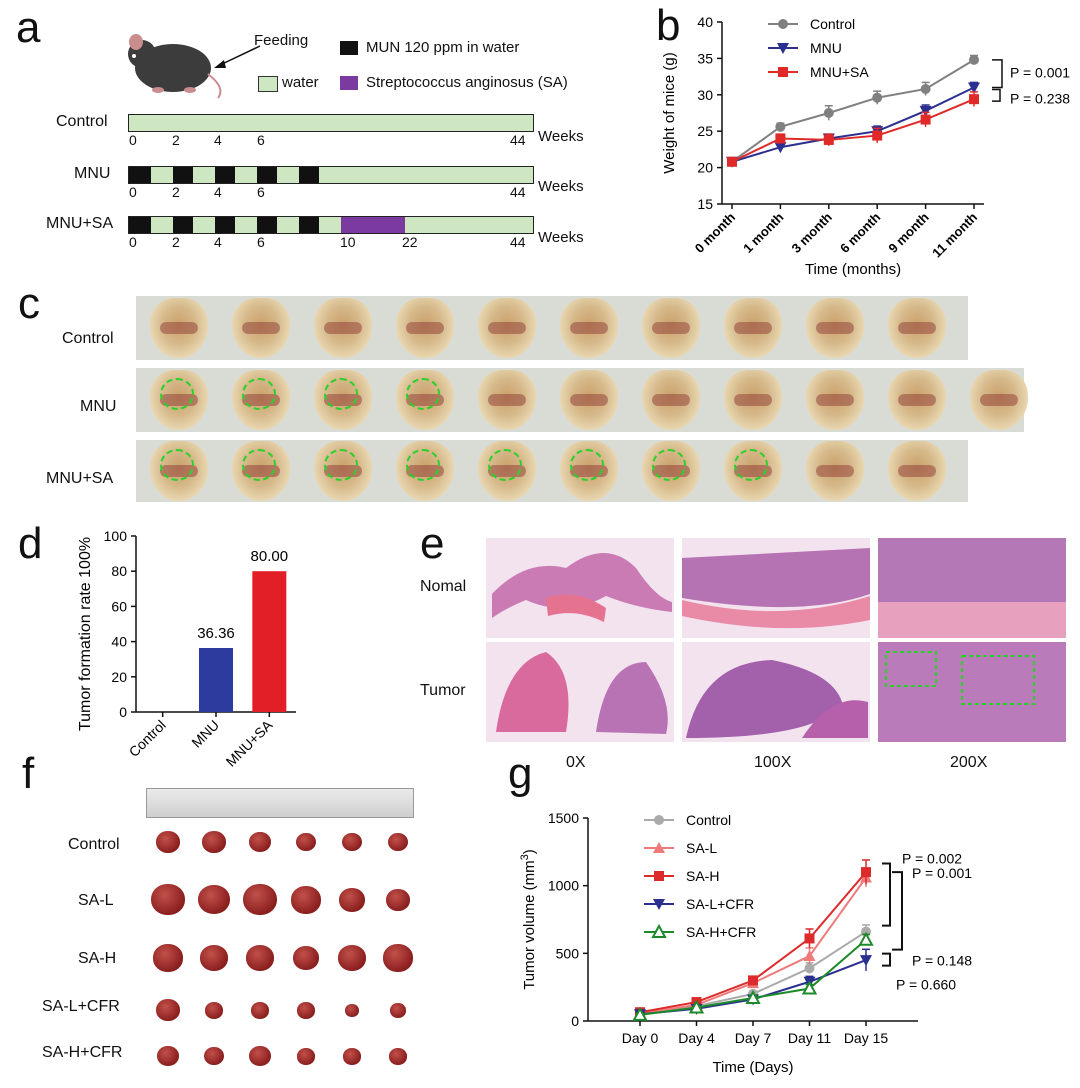  Describe the element at coordinates (92, 173) in the screenshot. I see `row-label-mnu: MNU` at that location.